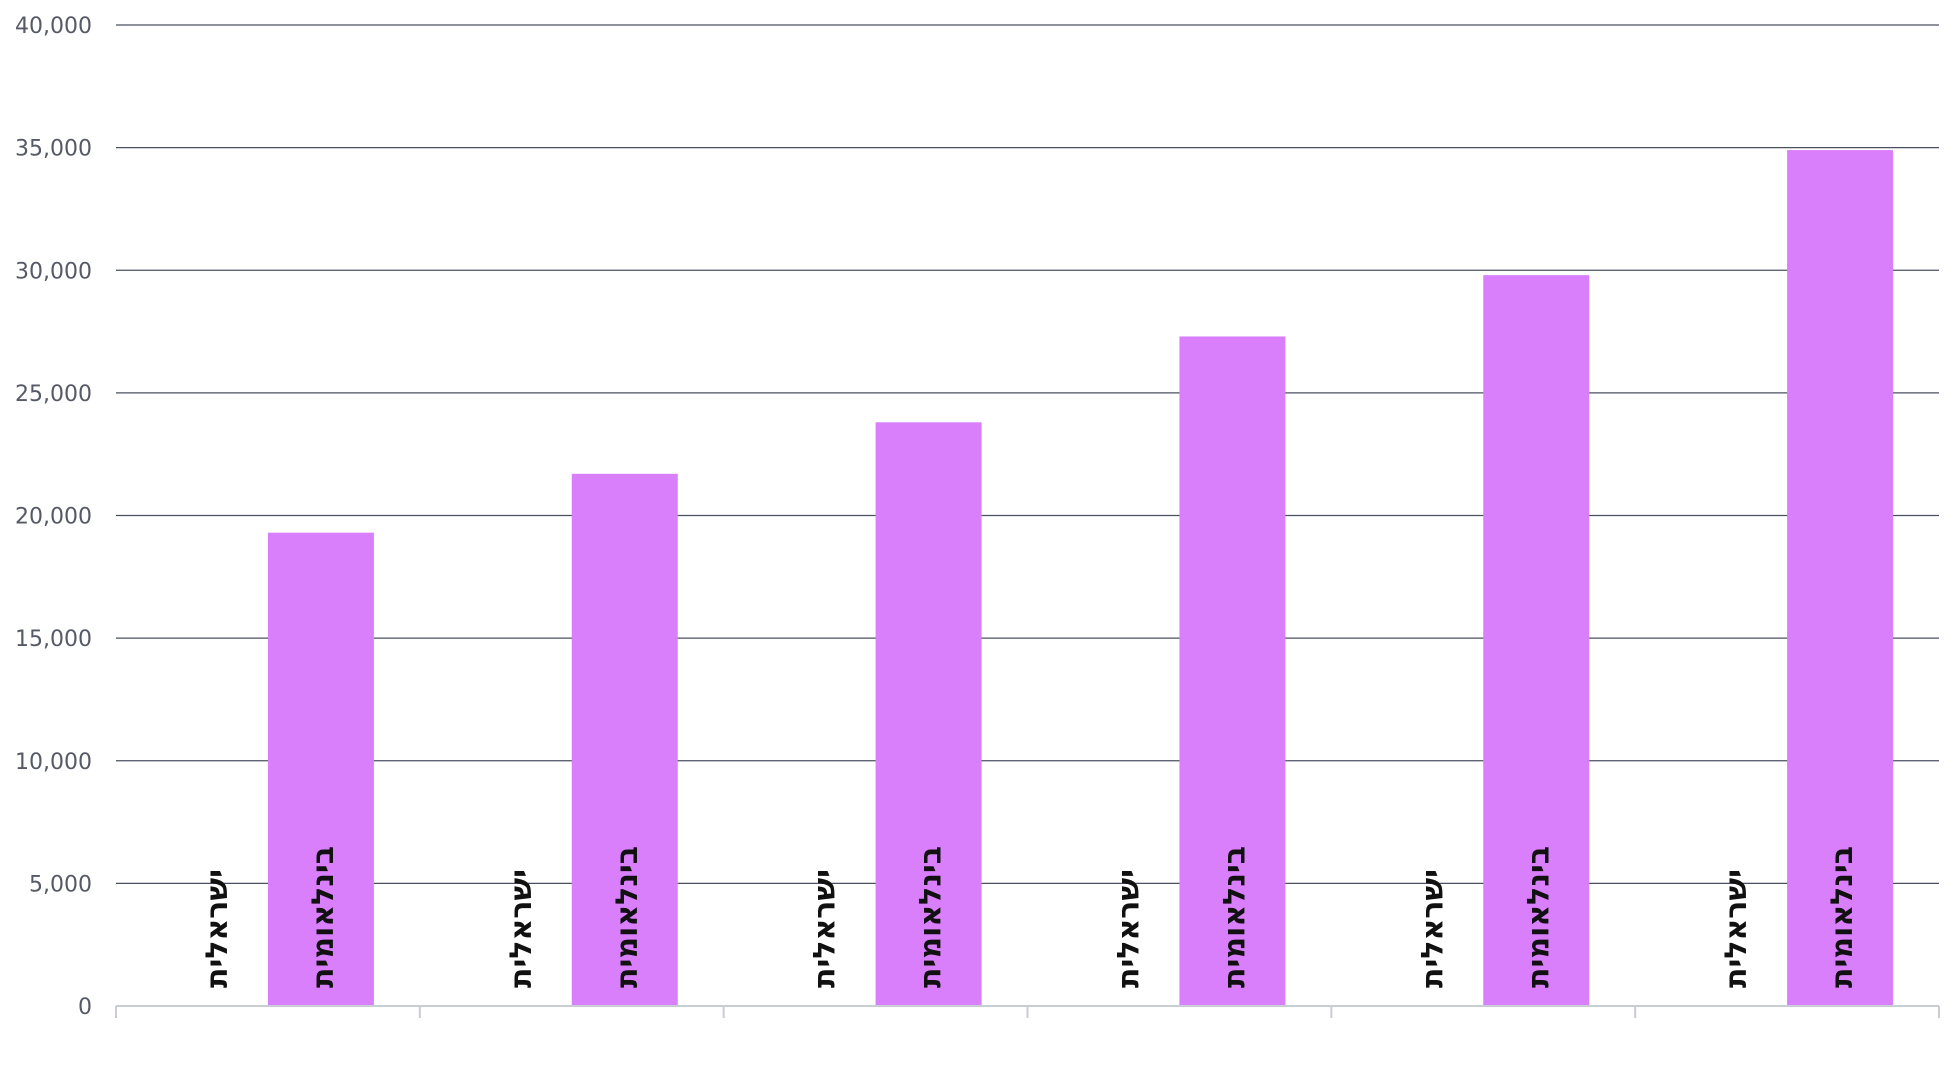 This screenshot has width=1954, height=1084. I want to click on x-axis, so click(1027, 1011).